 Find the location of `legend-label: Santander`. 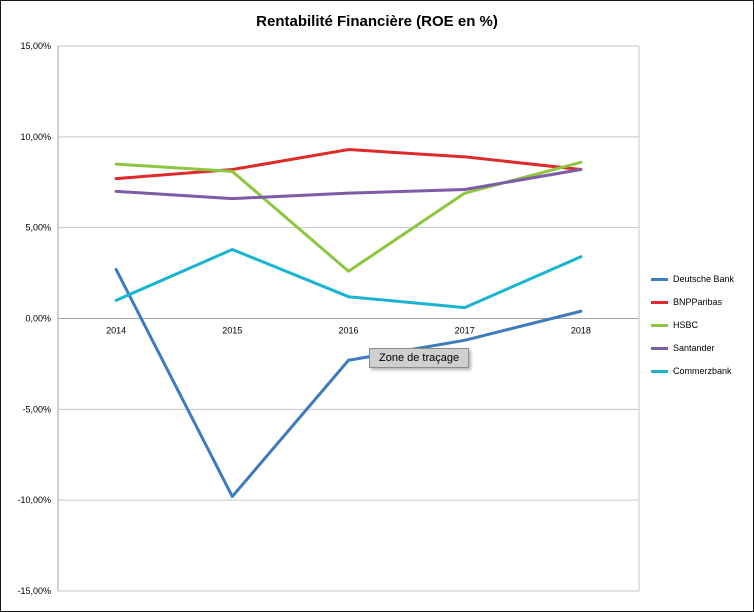

legend-label: Santander is located at coordinates (694, 348).